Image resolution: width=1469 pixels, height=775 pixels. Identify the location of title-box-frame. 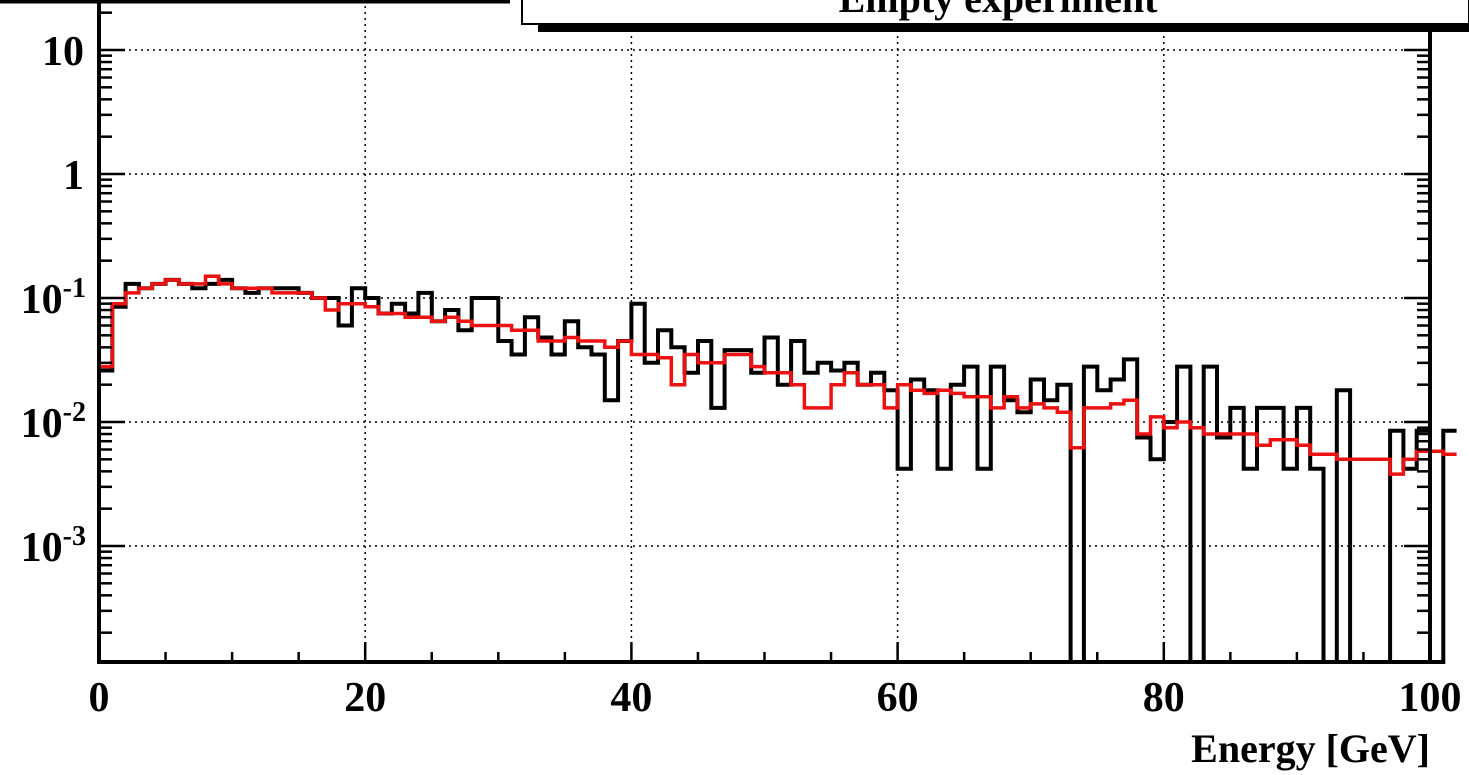
(995, 12).